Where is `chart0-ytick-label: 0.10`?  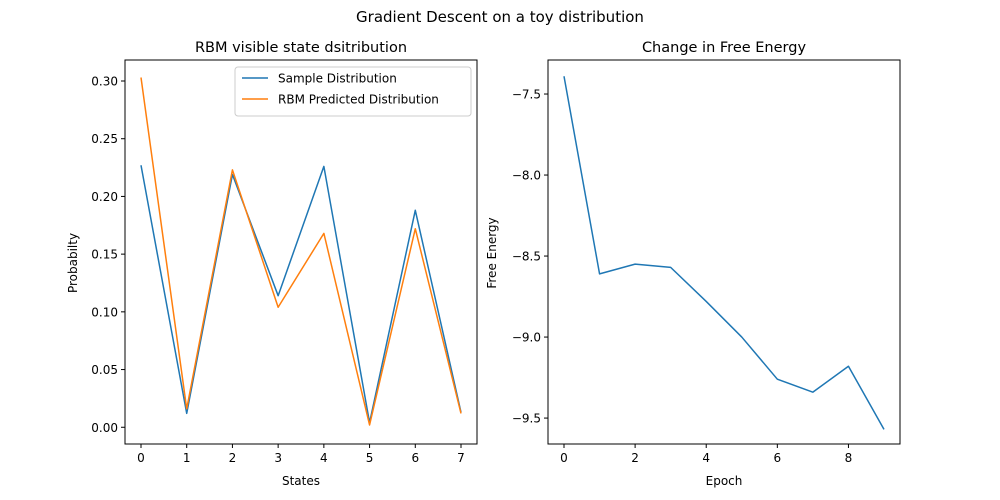
chart0-ytick-label: 0.10 is located at coordinates (104, 312).